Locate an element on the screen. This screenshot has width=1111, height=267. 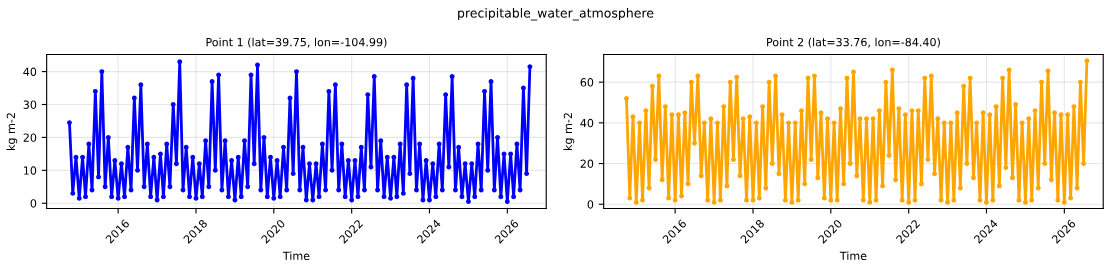
y-tick-label: 10 is located at coordinates (30, 170).